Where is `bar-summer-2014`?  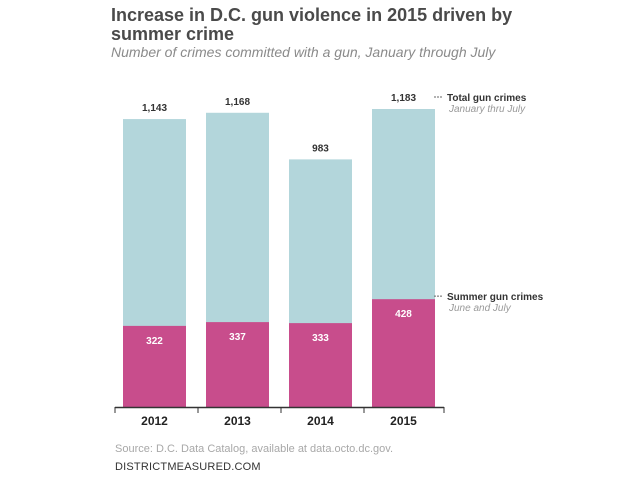 bar-summer-2014 is located at coordinates (320, 365).